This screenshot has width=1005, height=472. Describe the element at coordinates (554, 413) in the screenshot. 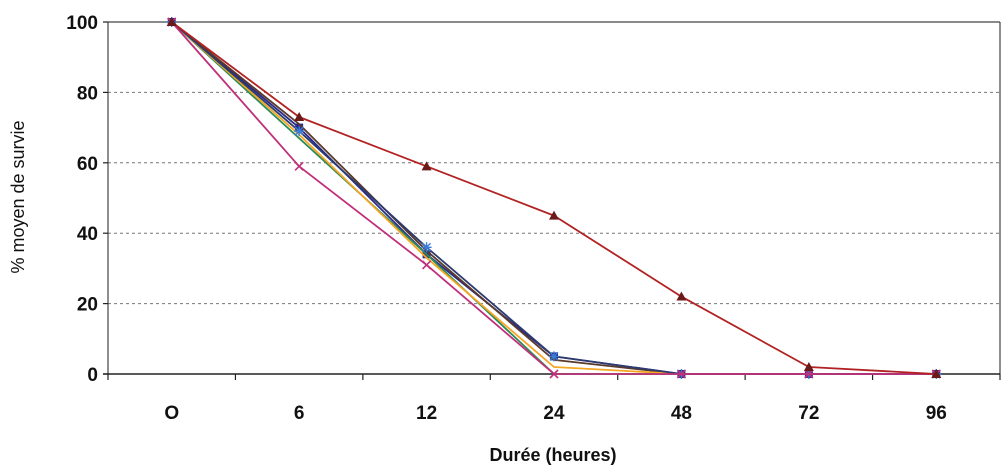

I see `x-tick-label: 24` at that location.